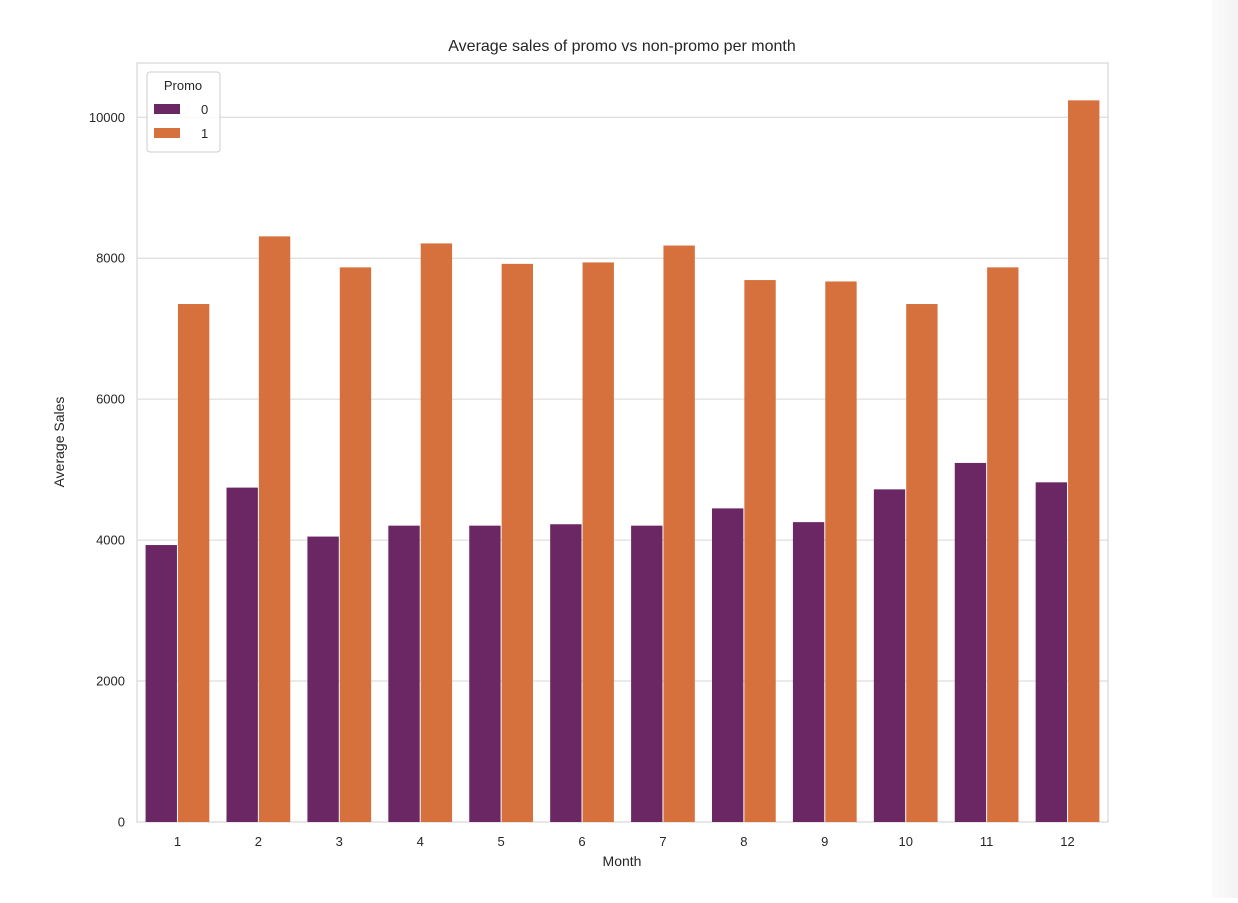 The height and width of the screenshot is (903, 1238). Describe the element at coordinates (824, 841) in the screenshot. I see `x-tick-label: 9` at that location.